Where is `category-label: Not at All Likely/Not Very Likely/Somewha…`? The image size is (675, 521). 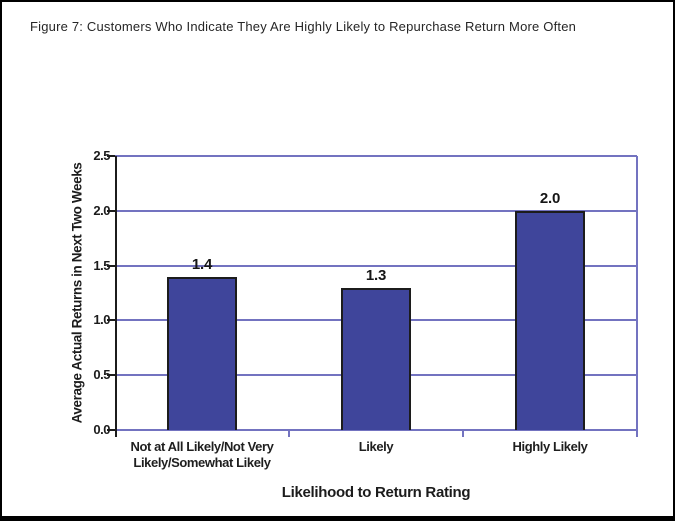
category-label: Not at All Likely/Not Very Likely/Somewha… is located at coordinates (202, 455).